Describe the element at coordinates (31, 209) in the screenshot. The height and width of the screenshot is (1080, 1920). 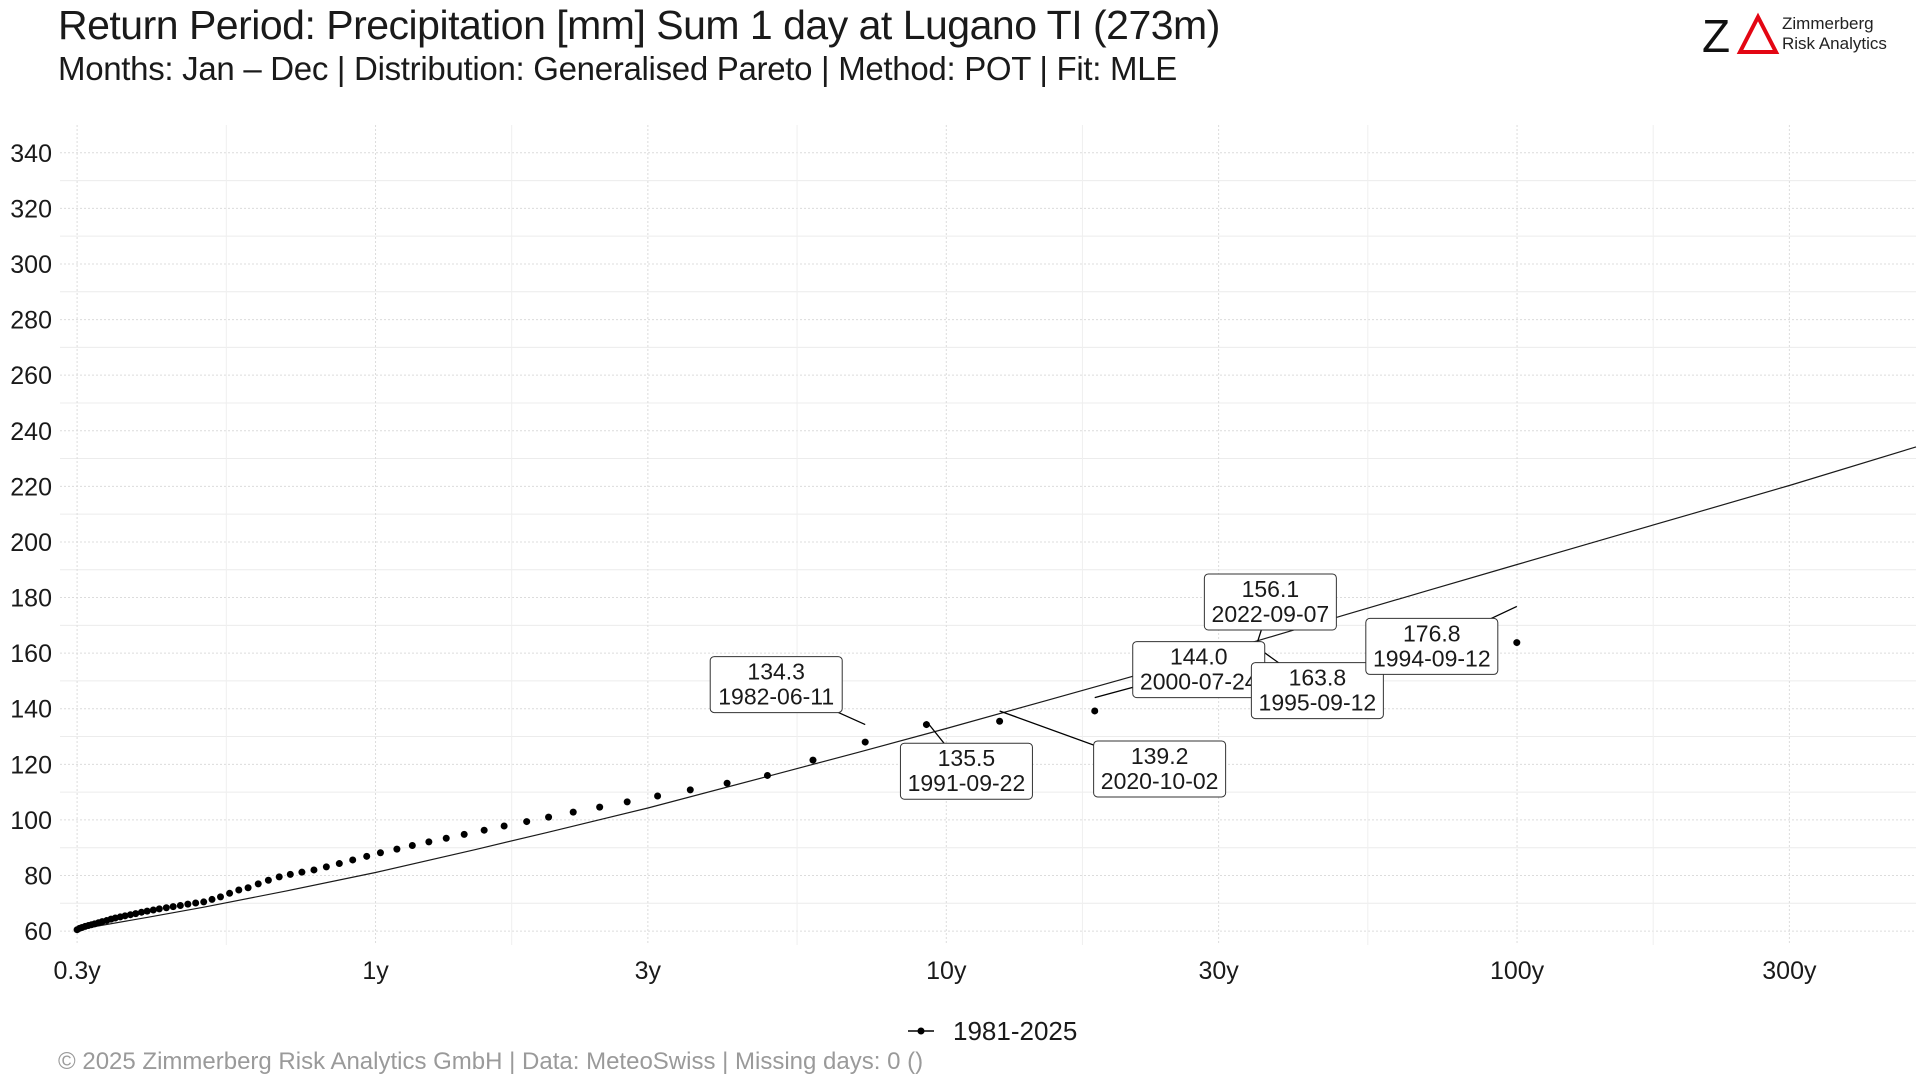
I see `y-tick-label: 320` at that location.